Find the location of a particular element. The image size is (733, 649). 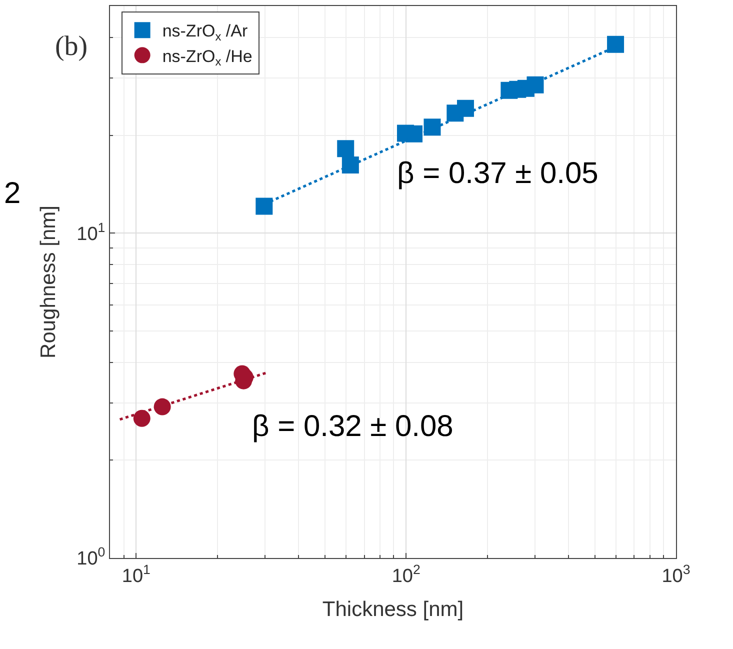

x-axis-title: Thickness [nm] is located at coordinates (393, 609).